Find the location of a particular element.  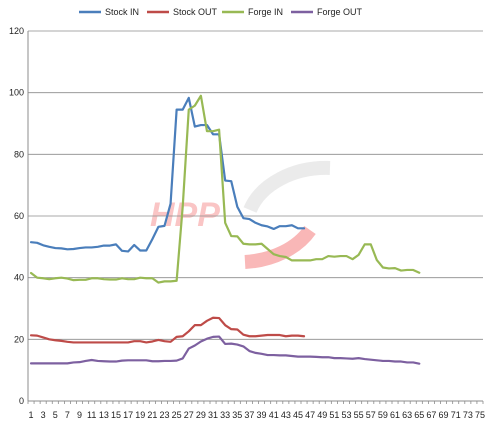

y-tick-label: 60 is located at coordinates (19, 216).